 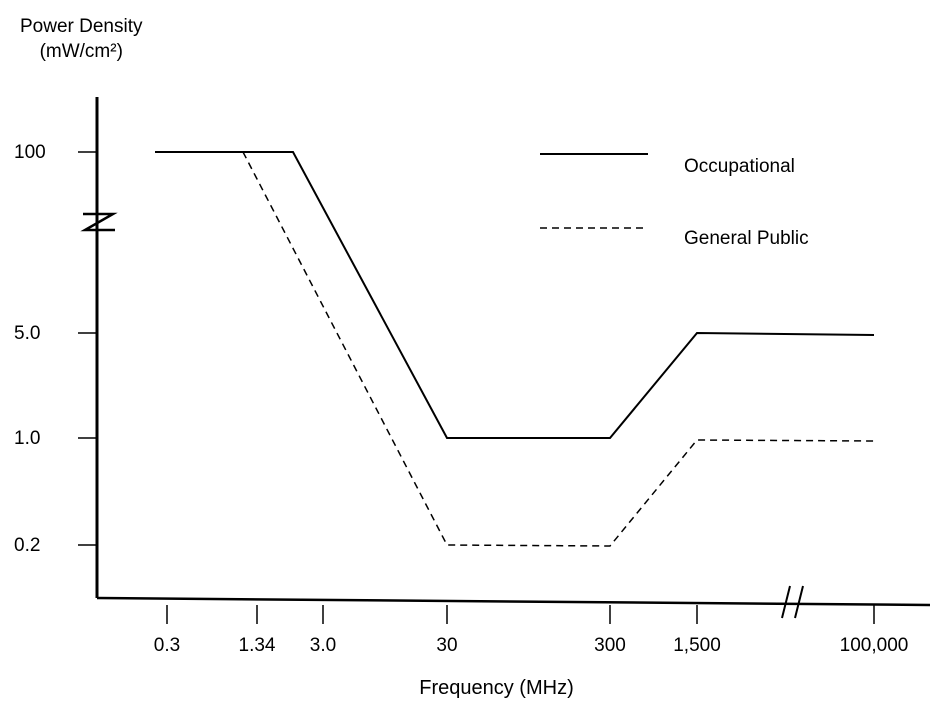 I want to click on x-tick-label: 0.3, so click(x=167, y=645).